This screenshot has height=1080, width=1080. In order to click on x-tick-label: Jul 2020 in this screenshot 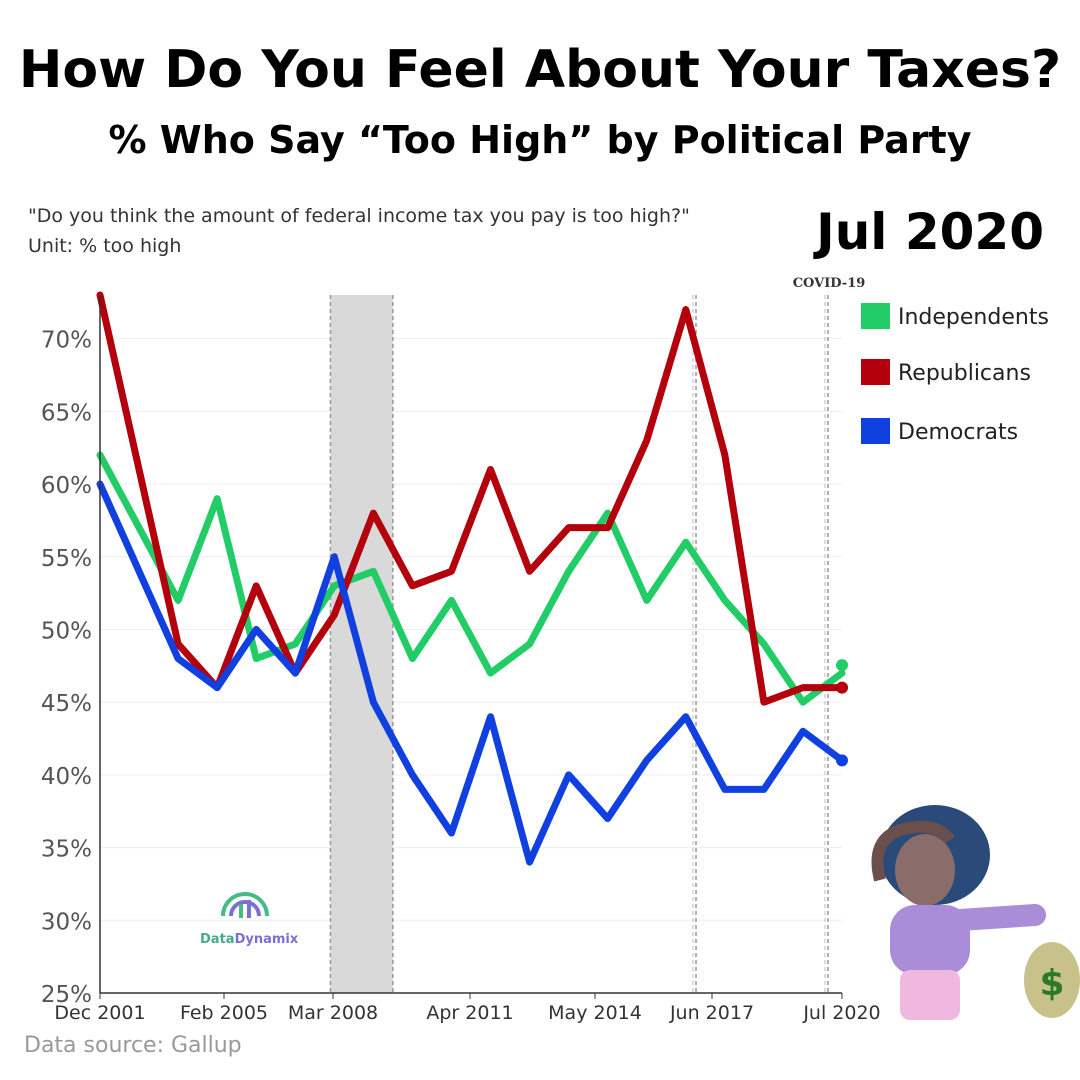, I will do `click(841, 1013)`.